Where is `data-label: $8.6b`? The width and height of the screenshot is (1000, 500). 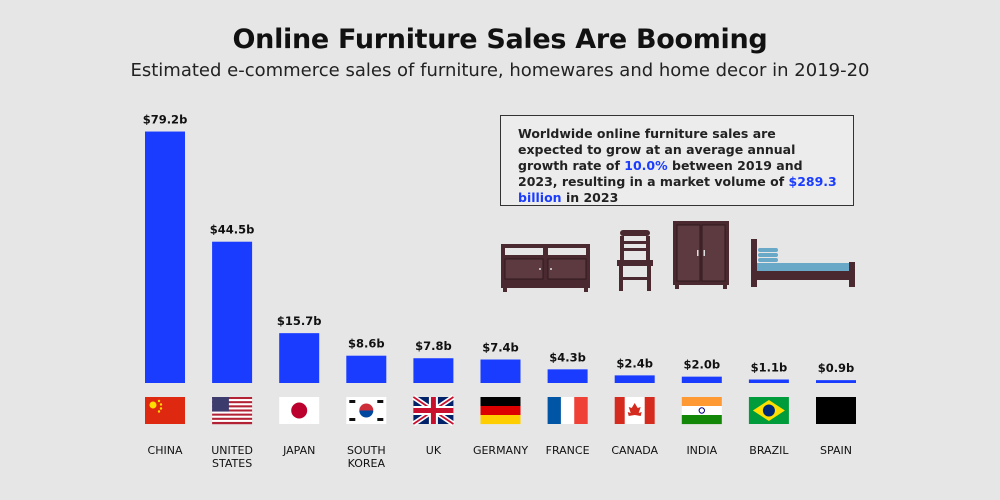
data-label: $8.6b is located at coordinates (366, 344).